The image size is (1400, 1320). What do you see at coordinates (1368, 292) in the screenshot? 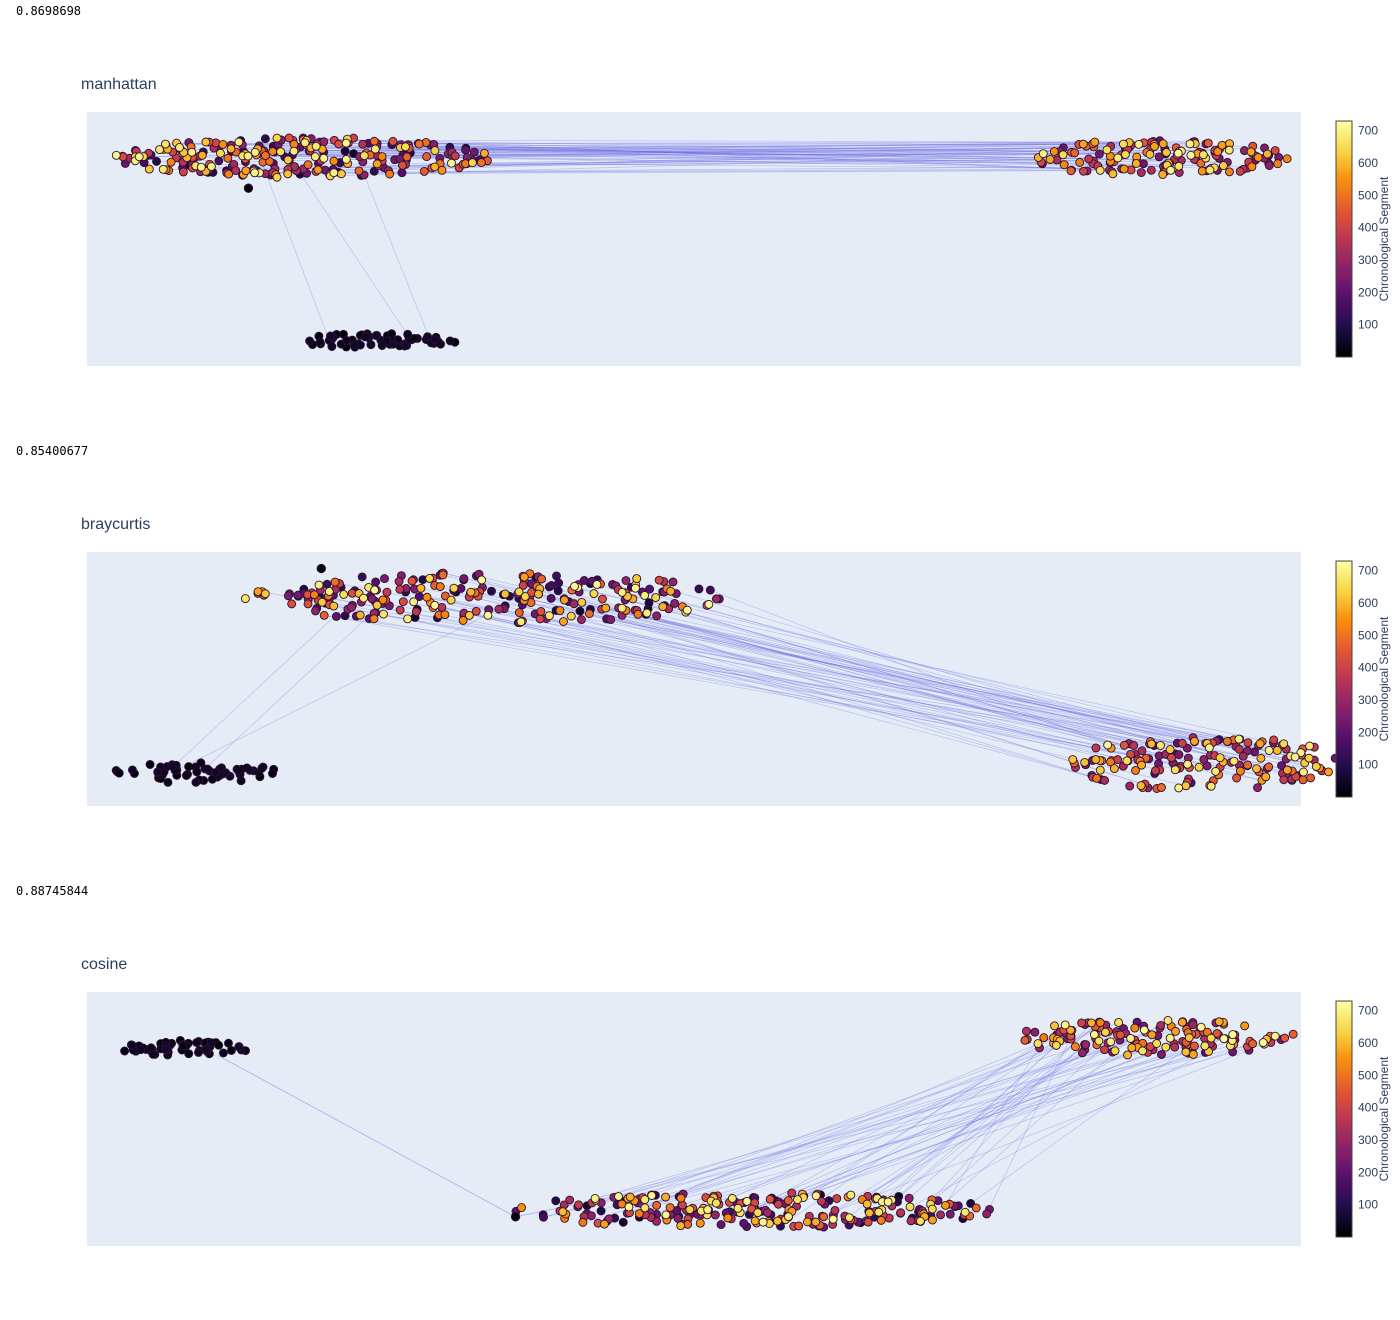
I see `colorbar-tick-label: 200` at bounding box center [1368, 292].